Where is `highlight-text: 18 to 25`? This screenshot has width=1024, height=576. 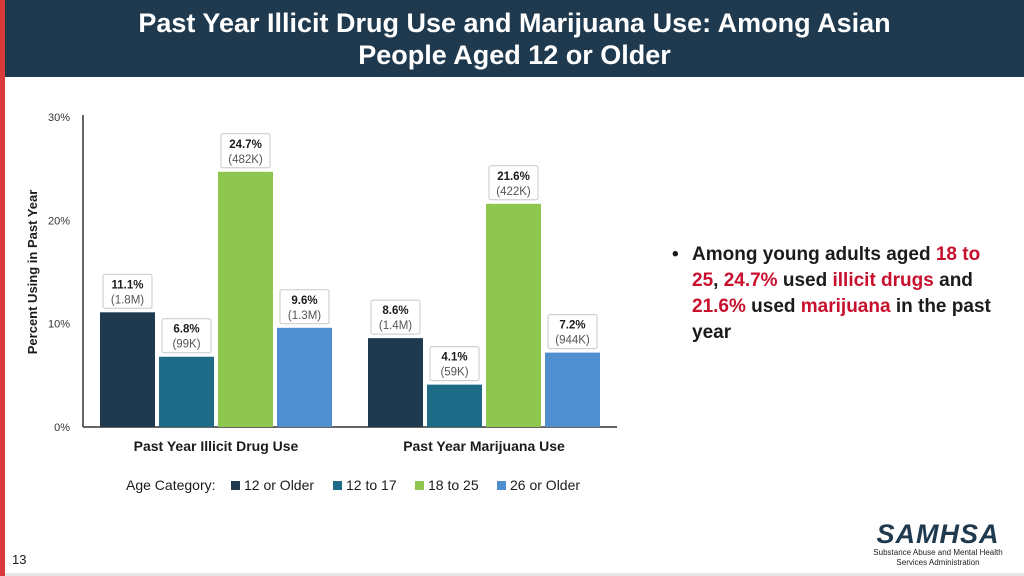 highlight-text: 18 to 25 is located at coordinates (836, 267).